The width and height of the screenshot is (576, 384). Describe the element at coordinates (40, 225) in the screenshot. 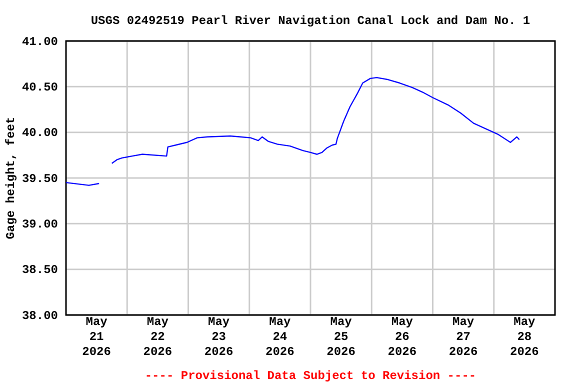

I see `y-tick-label: 39.00` at that location.